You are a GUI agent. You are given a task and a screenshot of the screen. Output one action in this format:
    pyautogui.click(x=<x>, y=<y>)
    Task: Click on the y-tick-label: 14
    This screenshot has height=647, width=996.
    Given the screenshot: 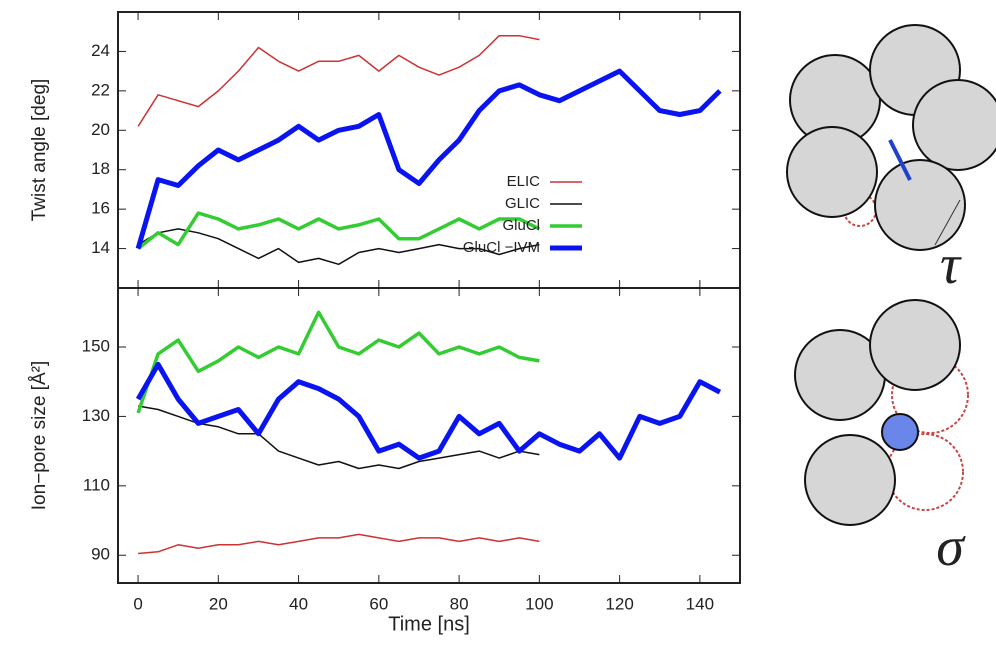 What is the action you would take?
    pyautogui.click(x=100, y=247)
    